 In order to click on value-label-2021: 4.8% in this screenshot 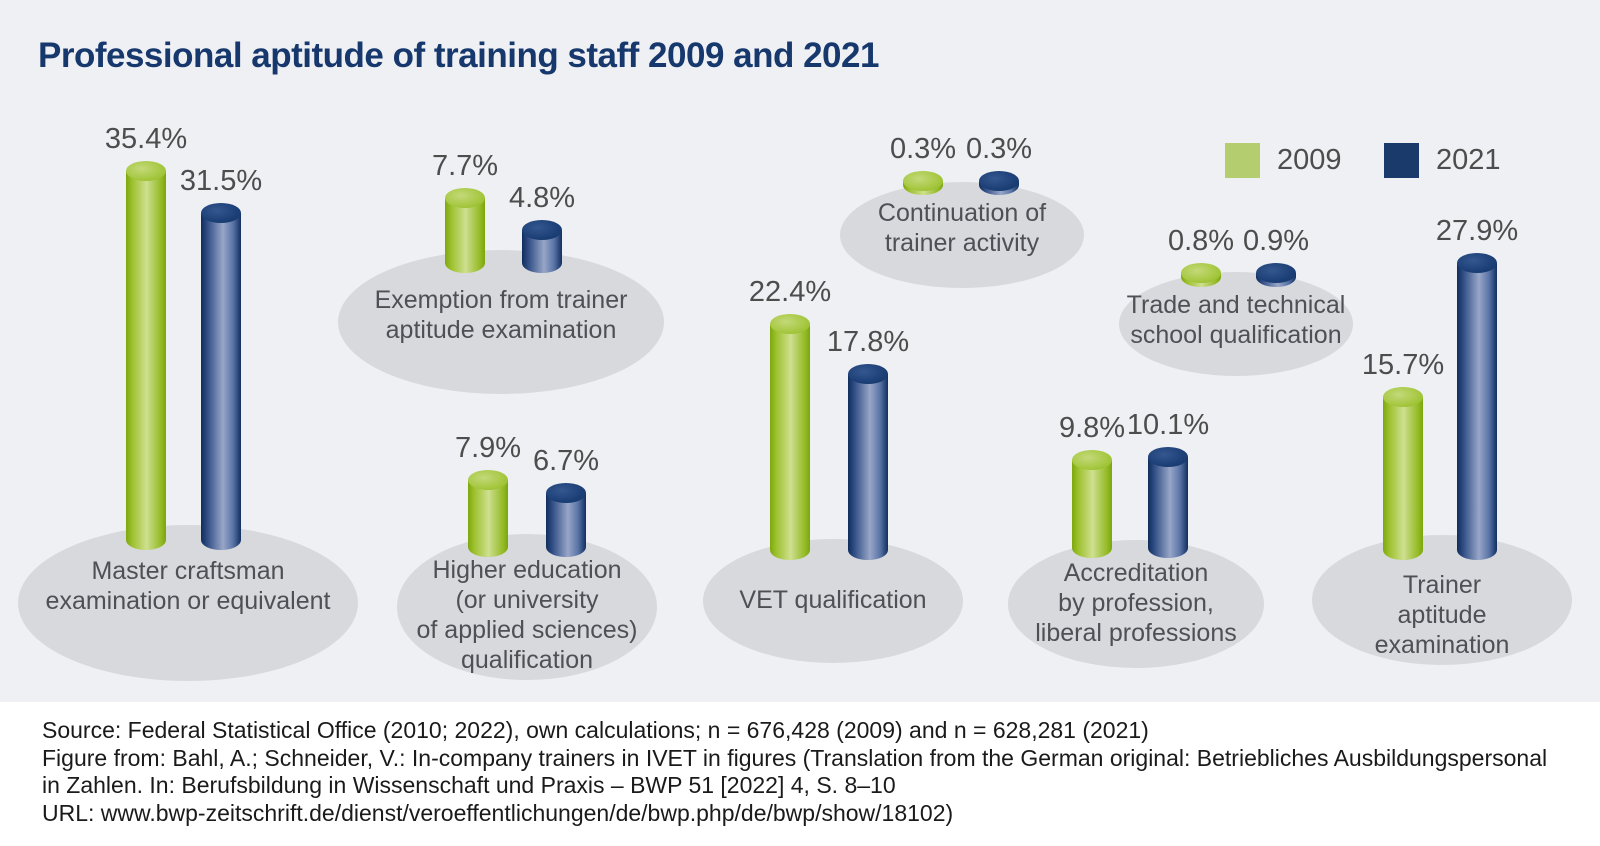, I will do `click(542, 198)`.